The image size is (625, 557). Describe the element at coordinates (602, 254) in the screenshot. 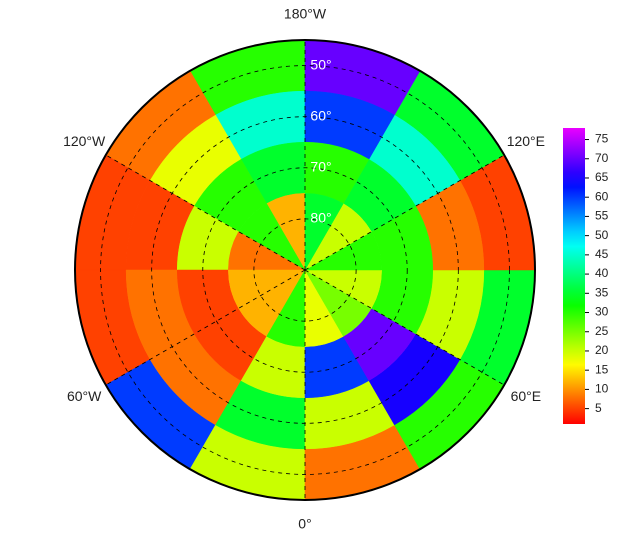

I see `colorbar-label: 45` at that location.